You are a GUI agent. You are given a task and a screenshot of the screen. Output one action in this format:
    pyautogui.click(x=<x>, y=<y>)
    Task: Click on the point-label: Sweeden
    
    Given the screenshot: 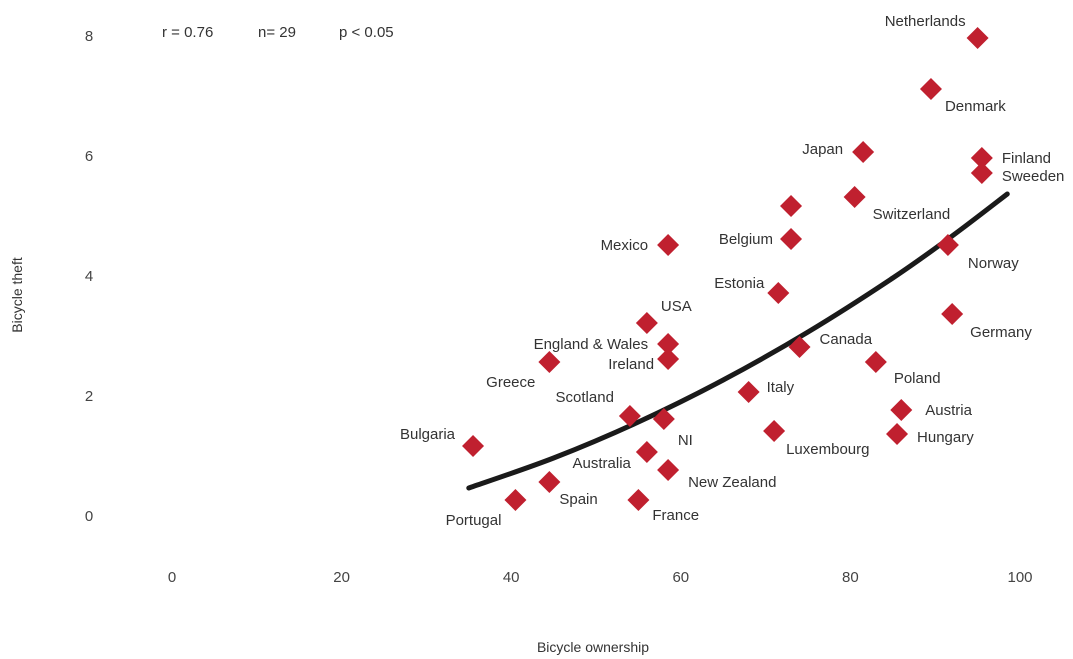 What is the action you would take?
    pyautogui.click(x=1033, y=176)
    